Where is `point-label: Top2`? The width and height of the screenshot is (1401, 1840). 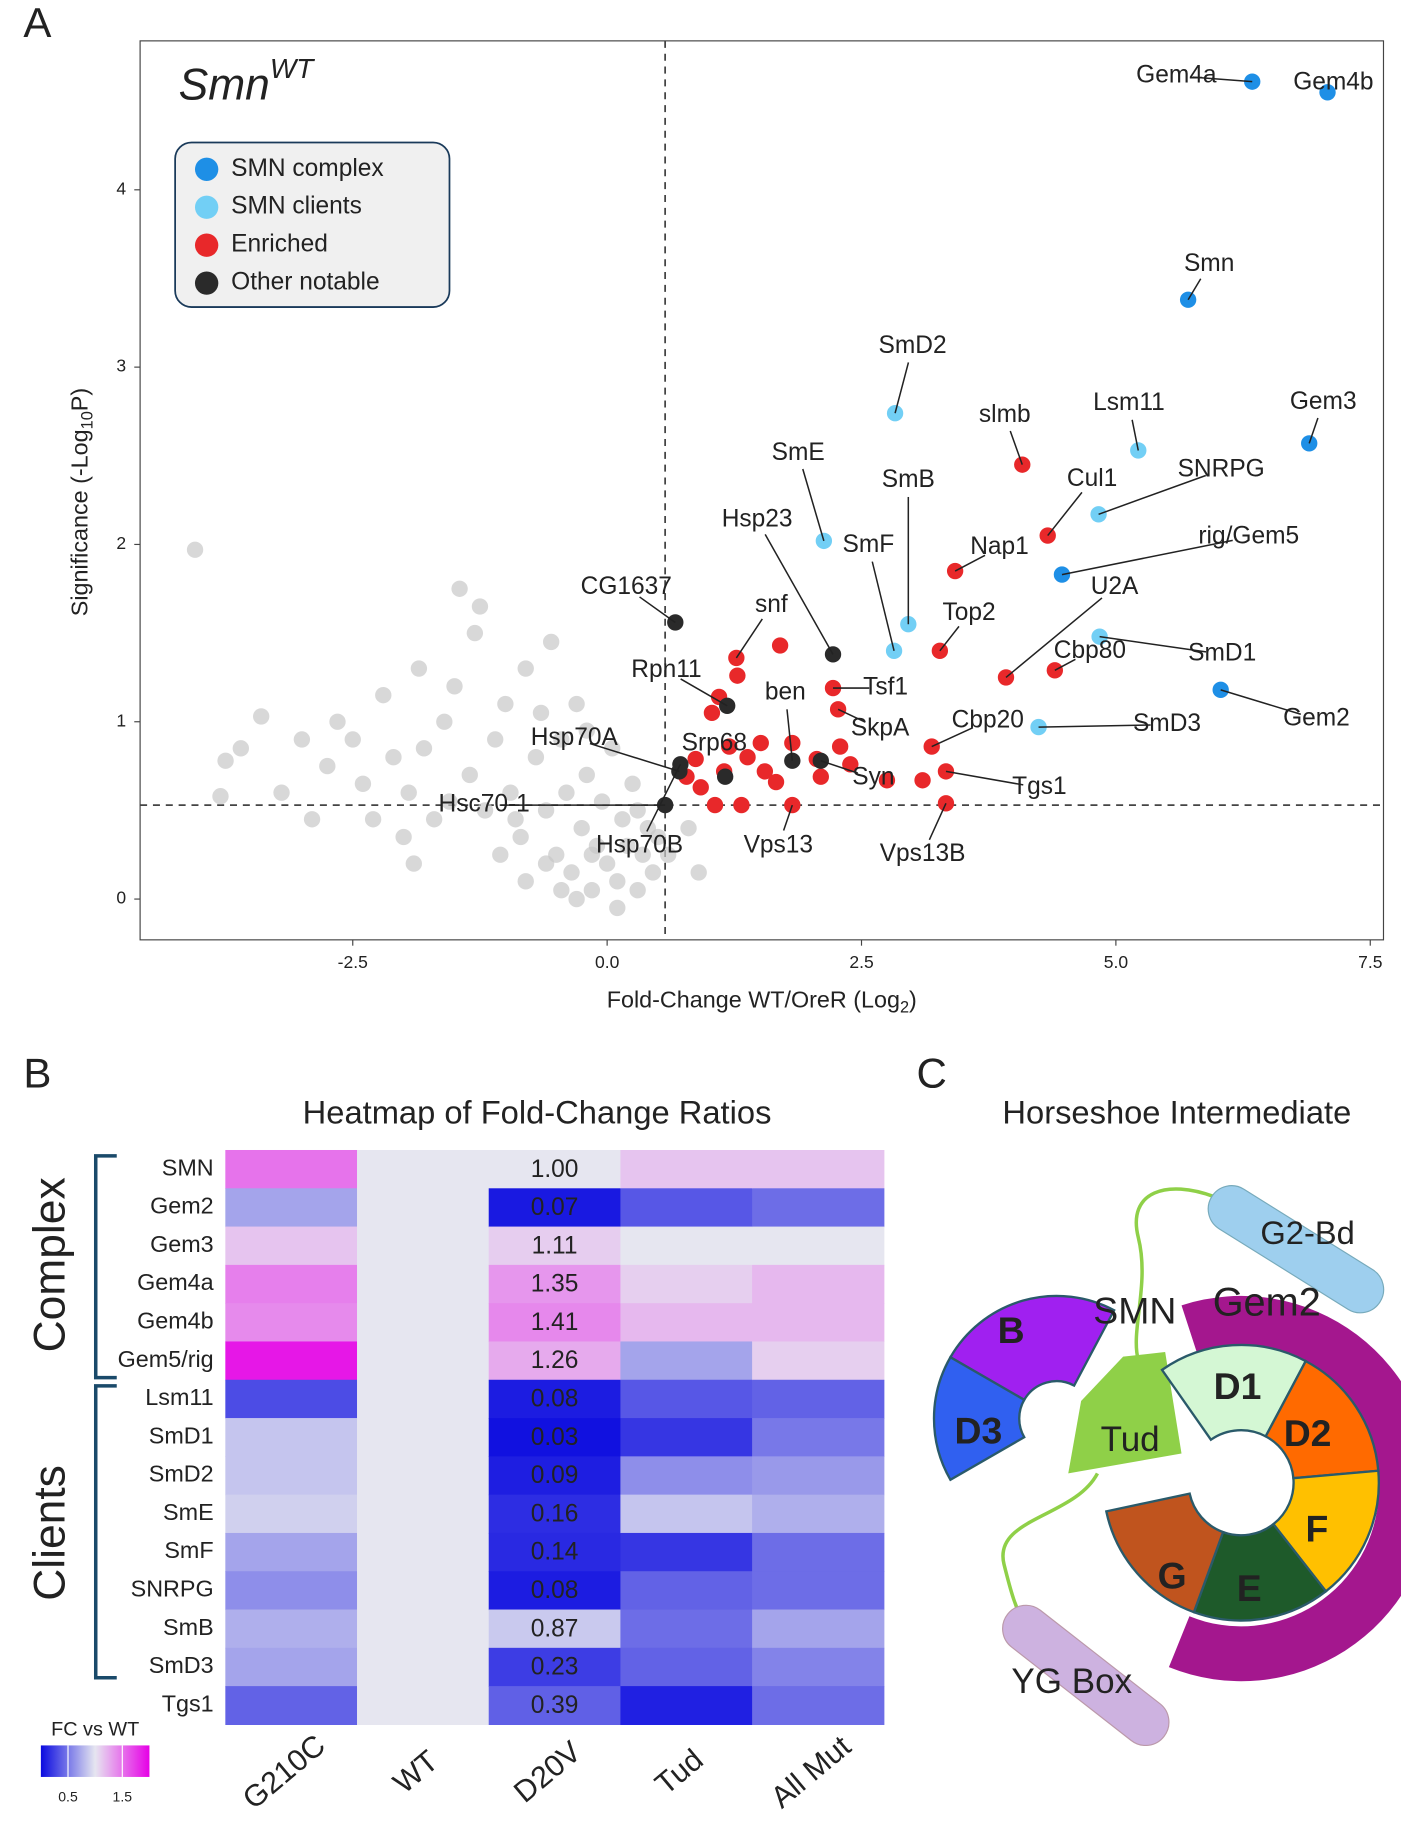 point-label: Top2 is located at coordinates (968, 612).